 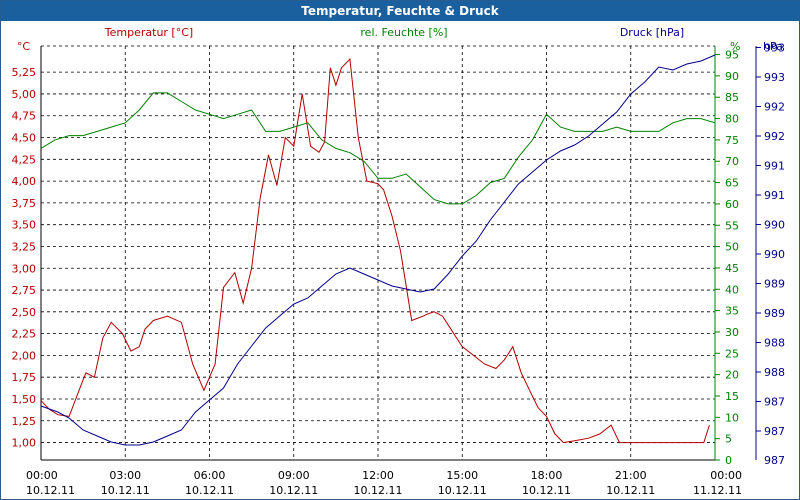 I want to click on humidity-tick-label: 20, so click(x=732, y=375).